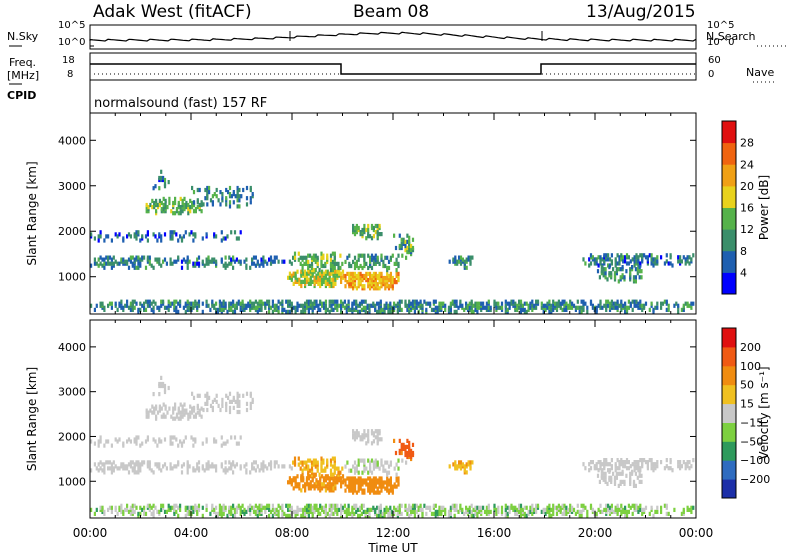 The height and width of the screenshot is (554, 800). Describe the element at coordinates (72, 186) in the screenshot. I see `power-ytick-label: 3000` at that location.